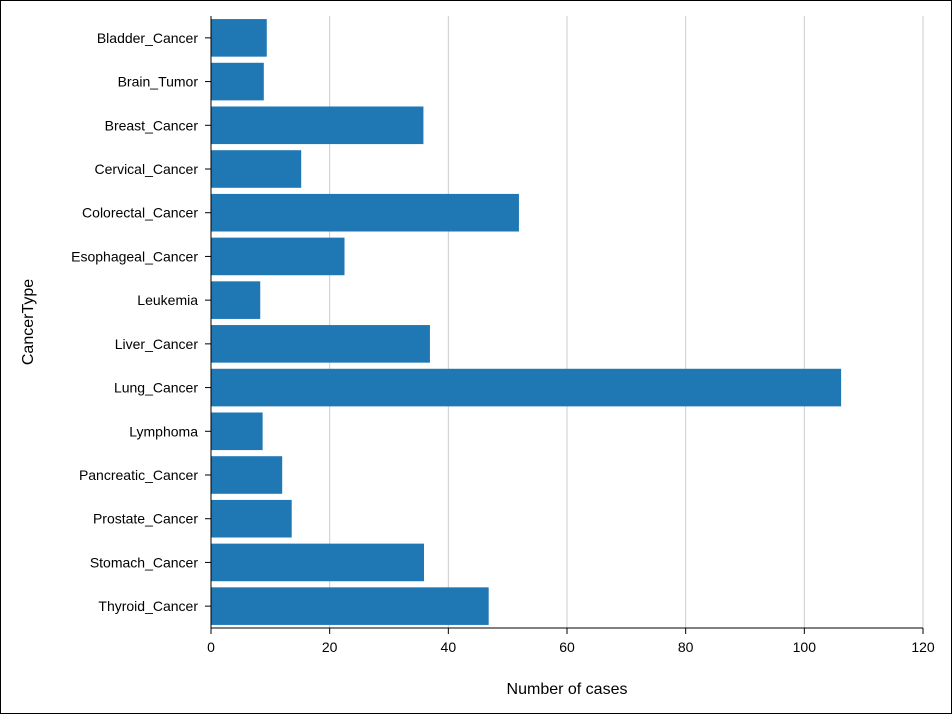 This screenshot has height=714, width=952. Describe the element at coordinates (152, 125) in the screenshot. I see `y-tick-label: Breast_Cancer` at that location.